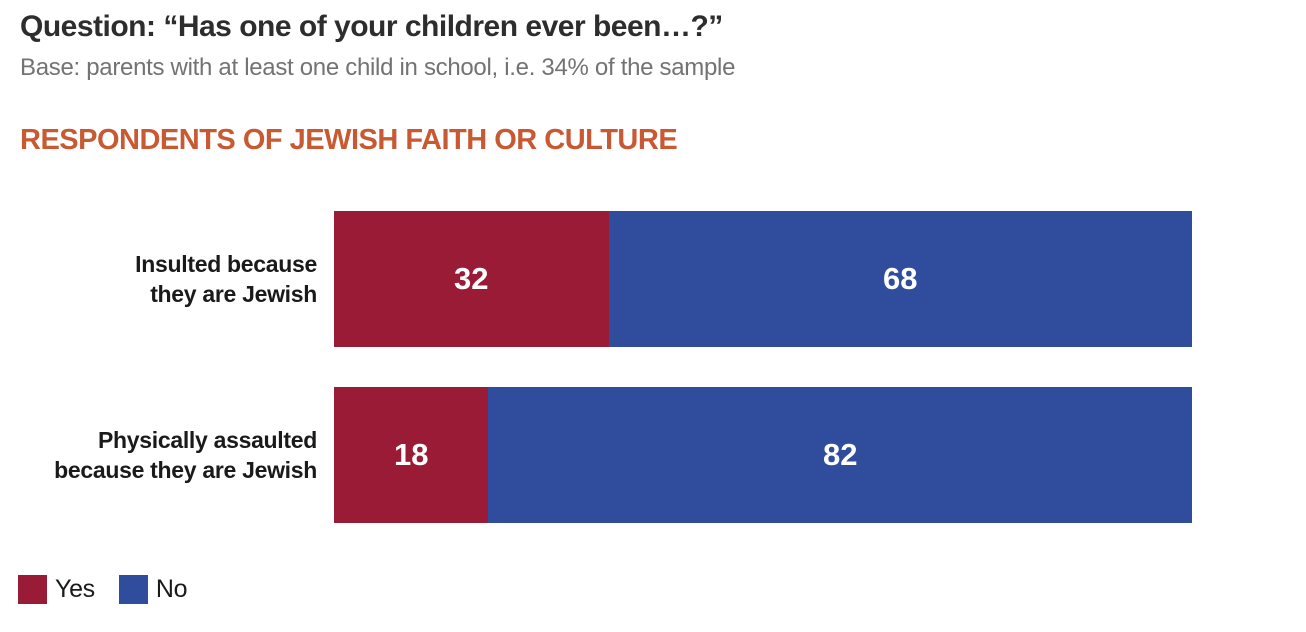 The height and width of the screenshot is (632, 1306). Describe the element at coordinates (840, 455) in the screenshot. I see `bar-segment-no: 82` at that location.